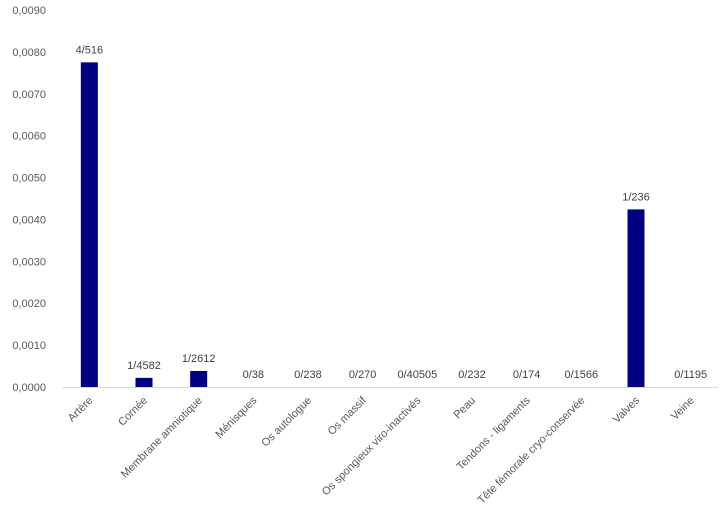  Describe the element at coordinates (29, 262) in the screenshot. I see `y-tick-label: 0,0030` at that location.